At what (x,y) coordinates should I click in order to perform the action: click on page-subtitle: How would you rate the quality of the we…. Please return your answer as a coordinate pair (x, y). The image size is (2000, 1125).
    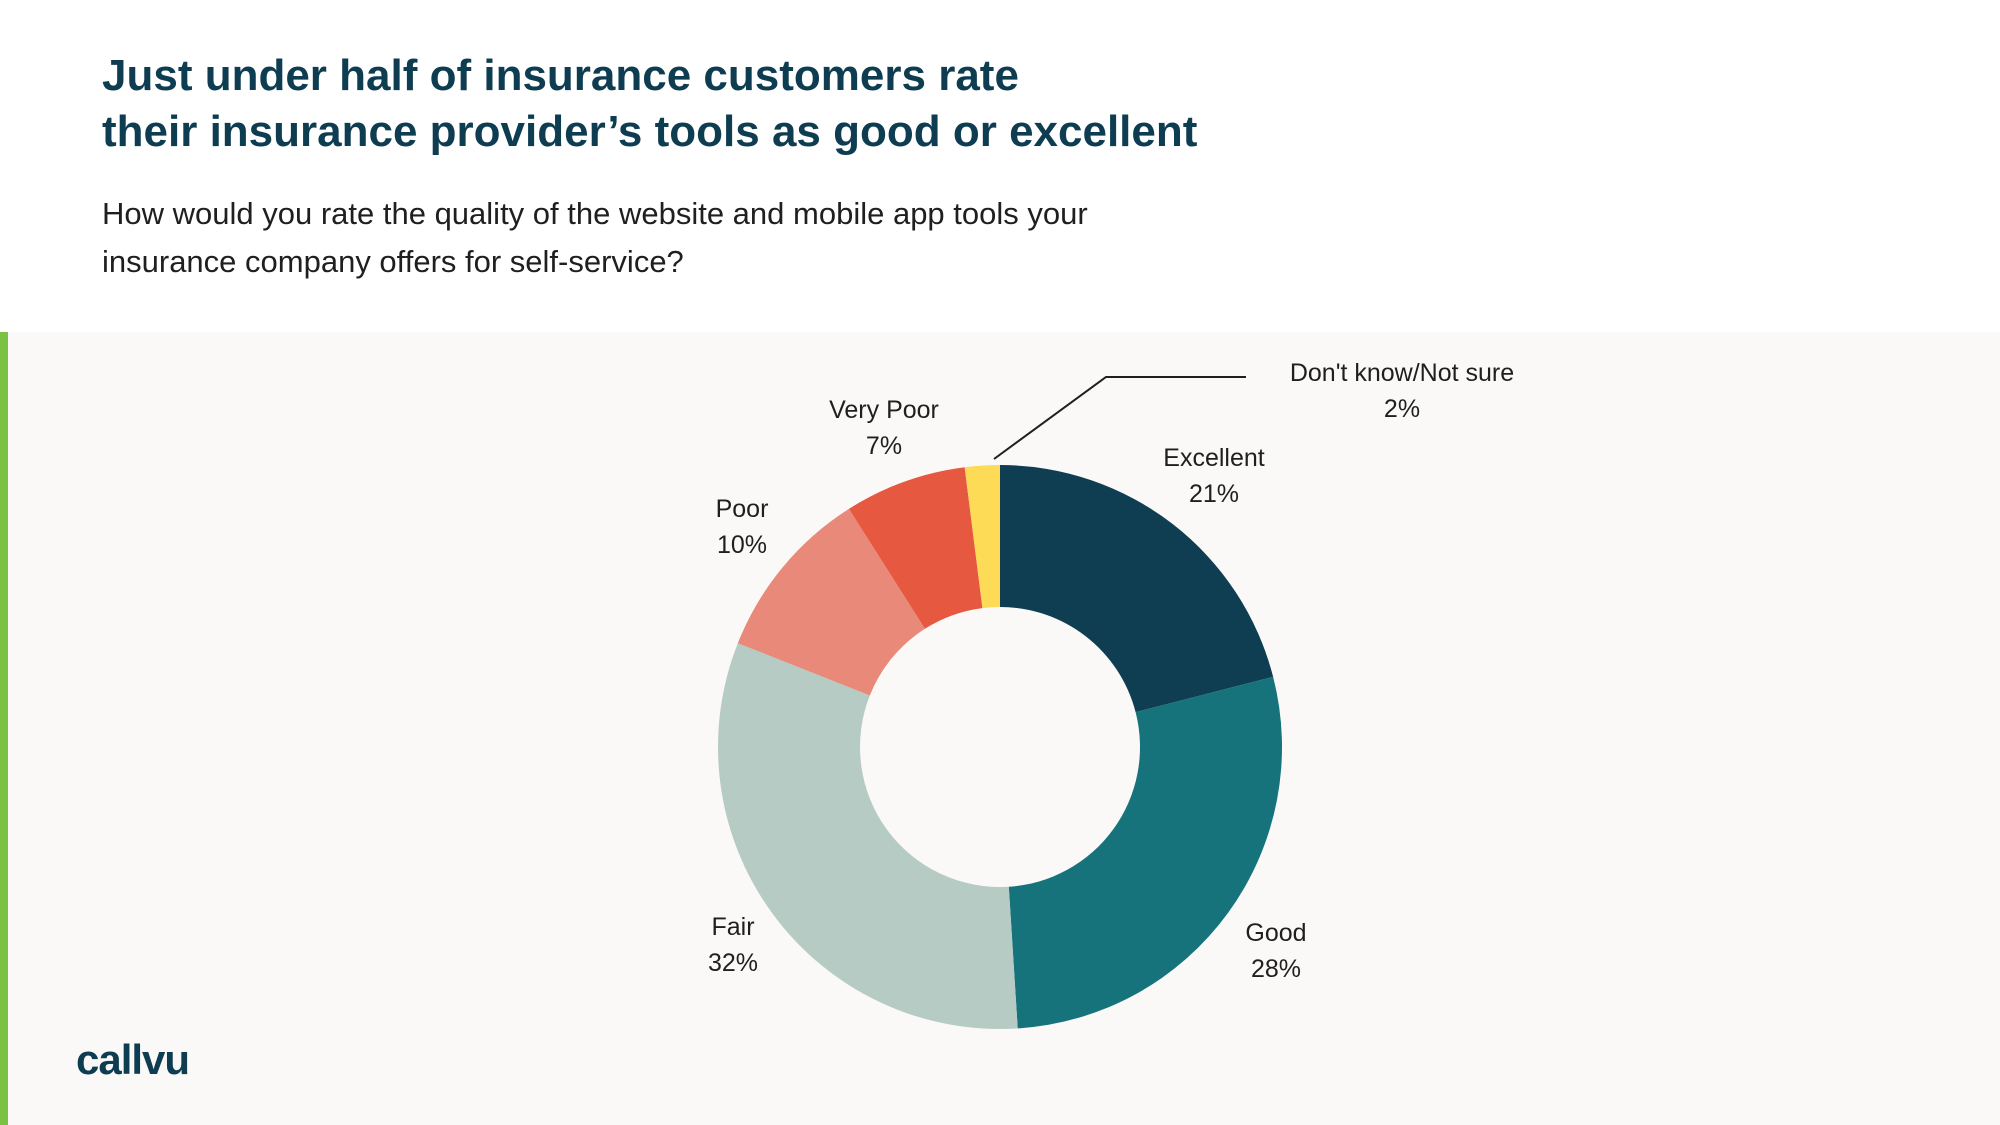
    Looking at the image, I should click on (727, 238).